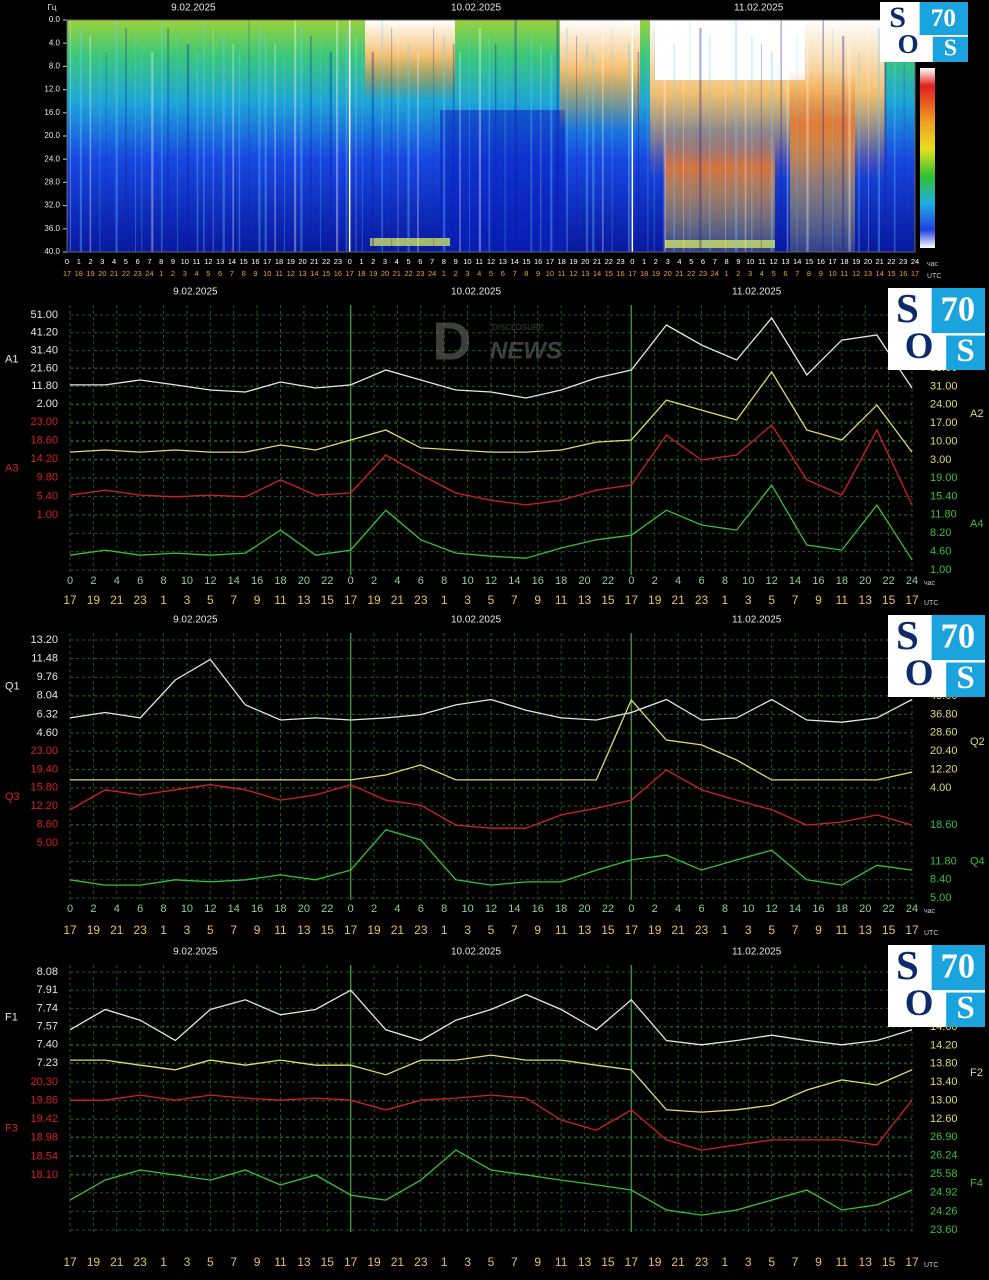  I want to click on y-tick-label: 0.0, so click(55, 19).